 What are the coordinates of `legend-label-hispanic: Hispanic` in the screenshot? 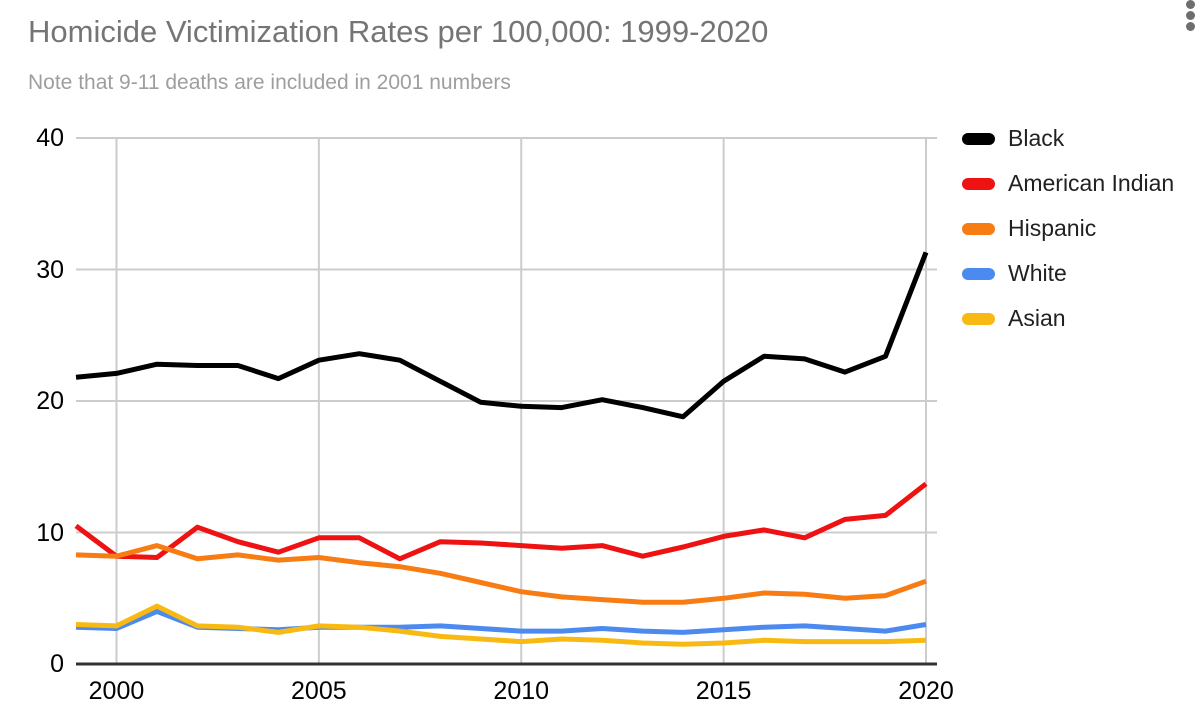 It's located at (1052, 228).